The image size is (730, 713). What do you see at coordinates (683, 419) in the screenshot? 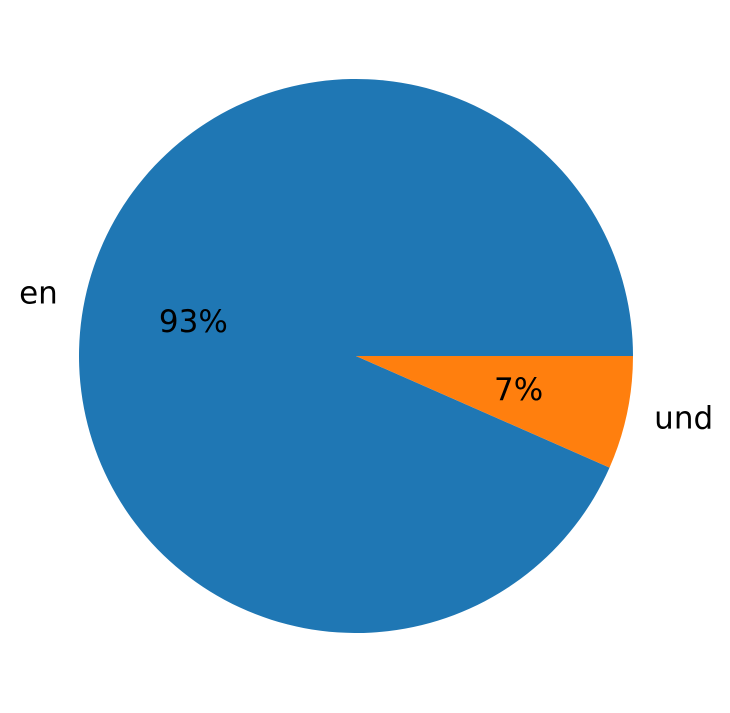
I see `slice-label-und: und` at bounding box center [683, 419].